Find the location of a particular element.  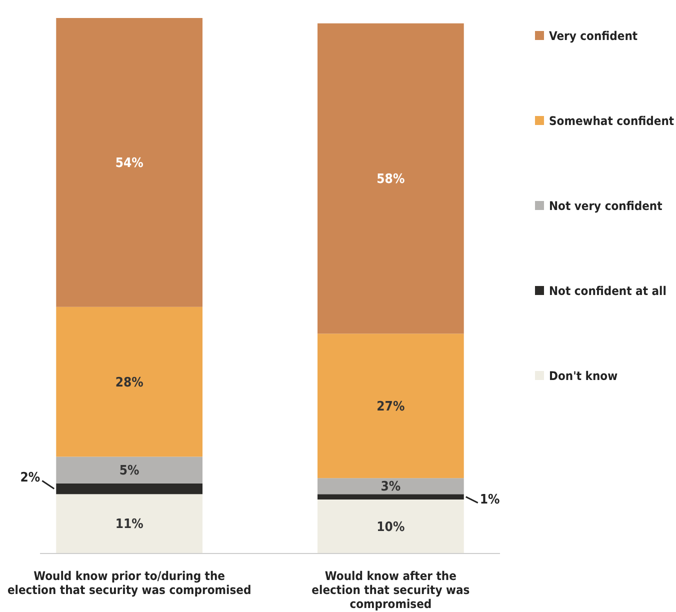

data-label: 28% is located at coordinates (129, 382).